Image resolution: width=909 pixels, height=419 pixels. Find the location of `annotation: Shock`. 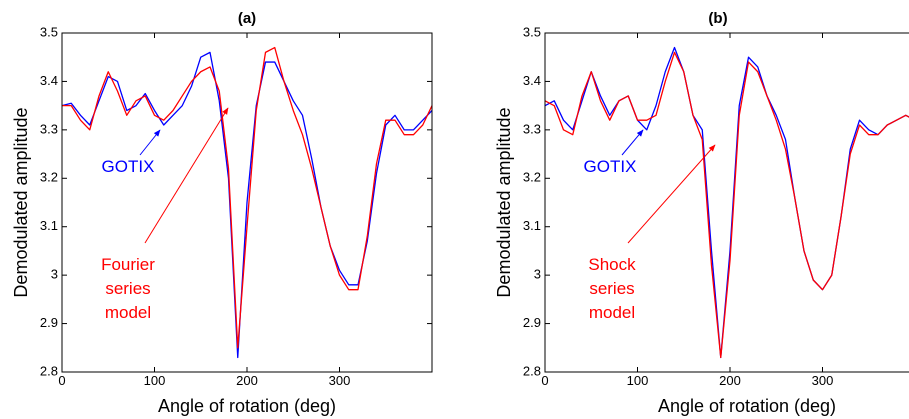

annotation: Shock is located at coordinates (612, 264).